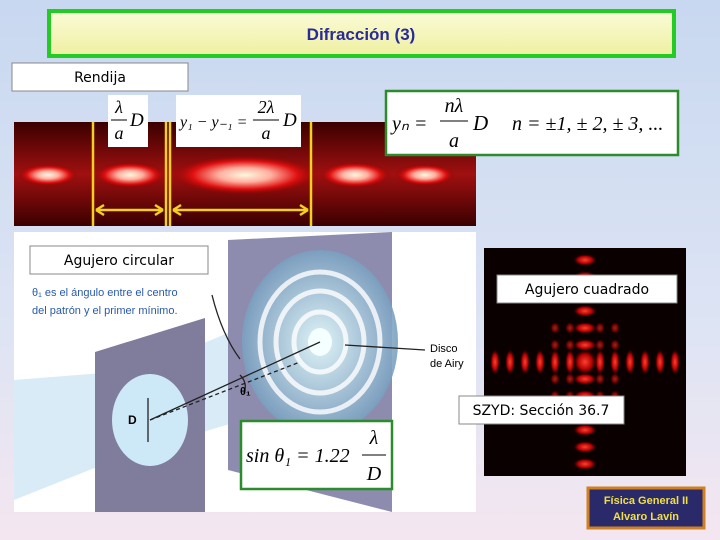 This screenshot has width=720, height=540. Describe the element at coordinates (298, 456) in the screenshot. I see `formula-lhs: sin θ₁ = 1.22` at that location.